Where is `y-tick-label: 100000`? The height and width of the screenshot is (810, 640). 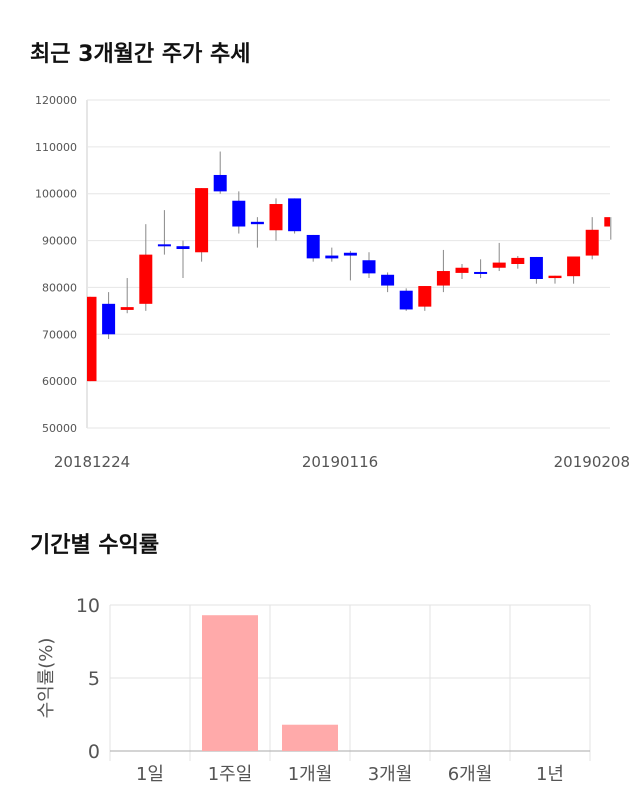
y-tick-label: 100000 is located at coordinates (56, 194).